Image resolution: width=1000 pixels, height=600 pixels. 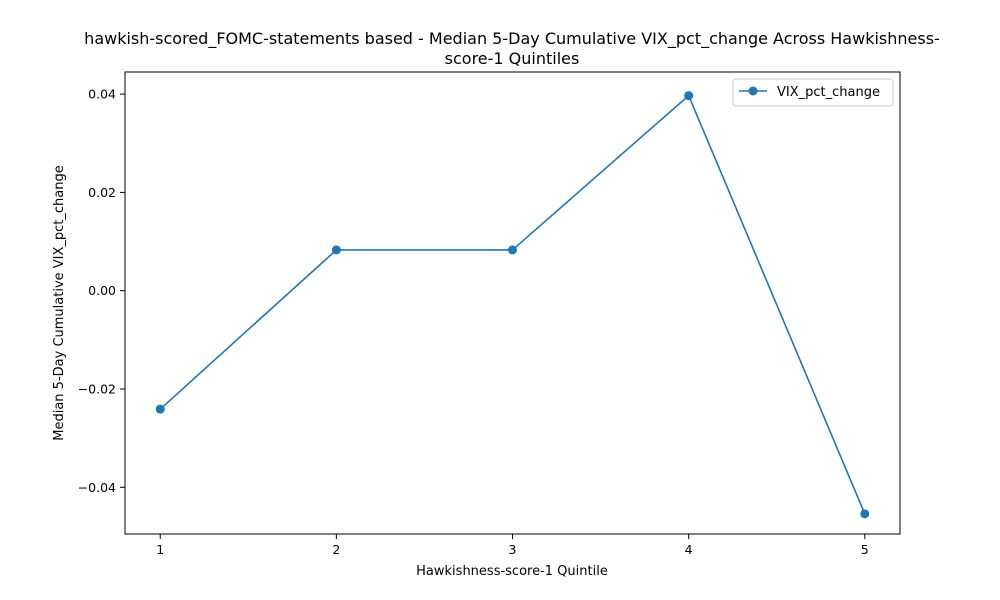 I want to click on x-tick-label: 3, so click(x=513, y=549).